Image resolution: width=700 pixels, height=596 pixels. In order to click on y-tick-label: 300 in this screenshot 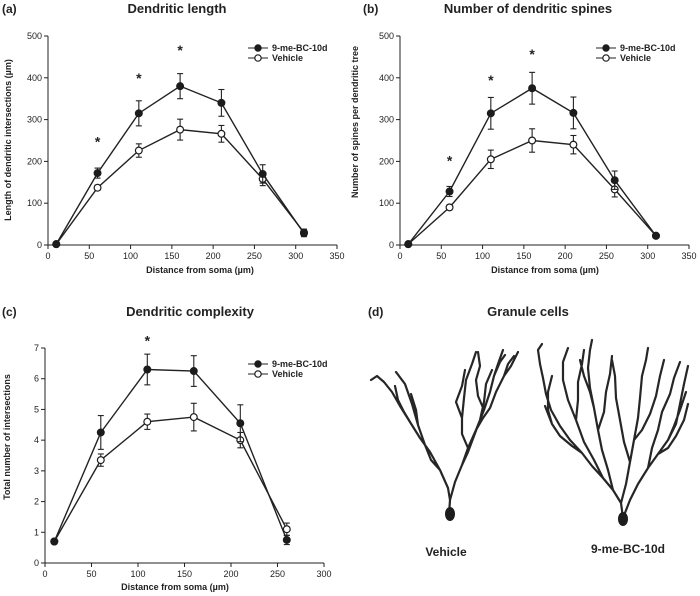, I will do `click(386, 120)`.